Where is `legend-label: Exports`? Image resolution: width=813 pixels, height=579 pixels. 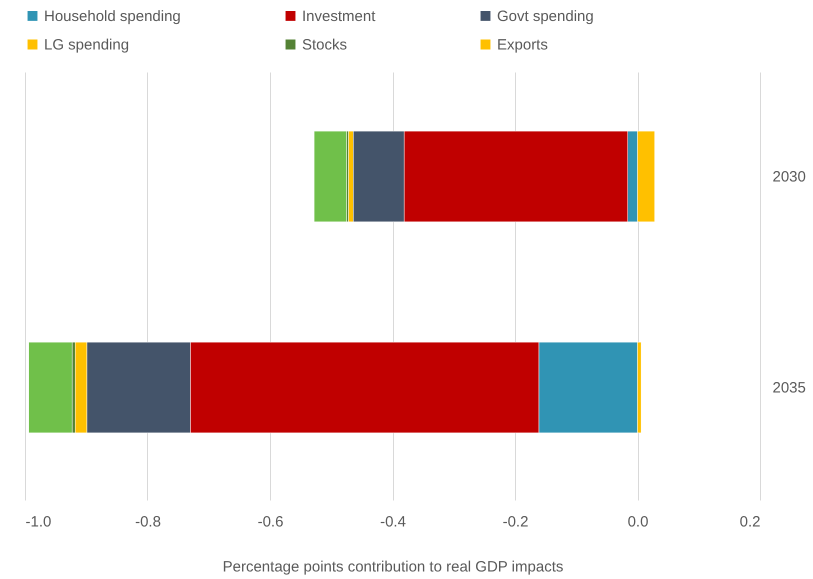
legend-label: Exports is located at coordinates (522, 45).